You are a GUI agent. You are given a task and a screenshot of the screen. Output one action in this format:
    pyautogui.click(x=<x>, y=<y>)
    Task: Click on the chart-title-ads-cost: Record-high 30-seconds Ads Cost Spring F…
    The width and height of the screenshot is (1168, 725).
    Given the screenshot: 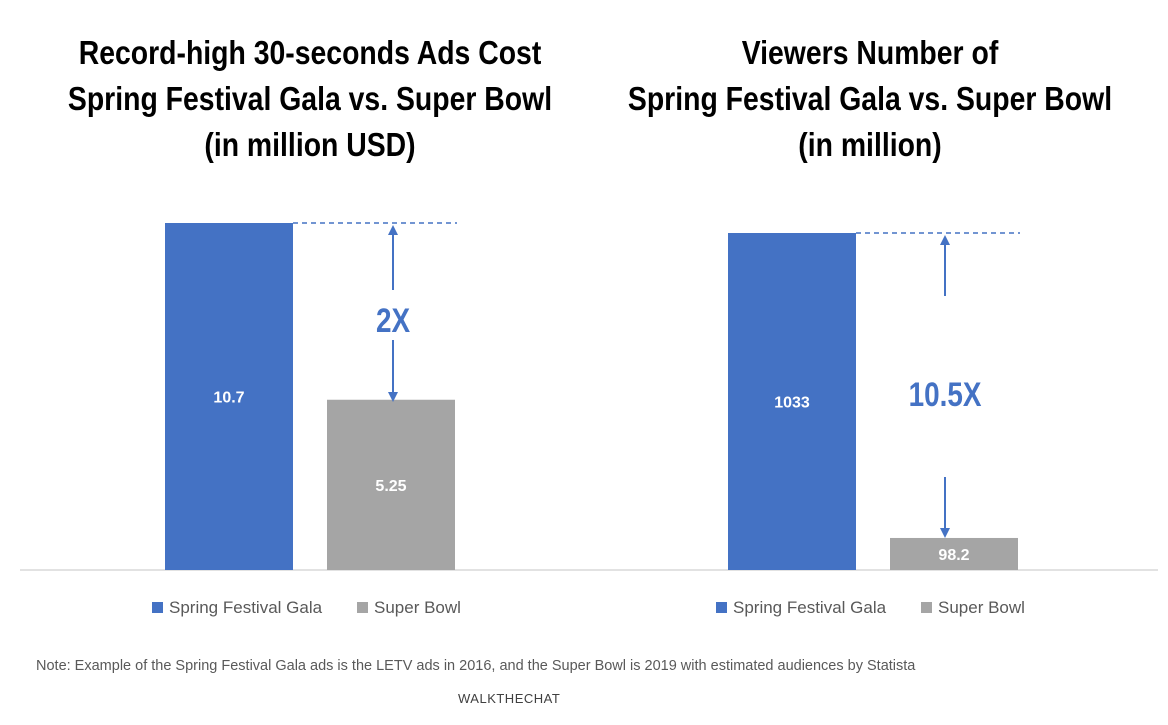 What is the action you would take?
    pyautogui.click(x=310, y=99)
    